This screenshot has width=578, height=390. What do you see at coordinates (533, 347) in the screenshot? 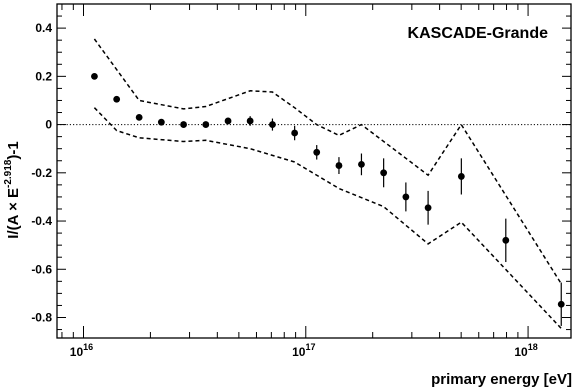
I see `x-tick-label-exponent: 18` at bounding box center [533, 347].